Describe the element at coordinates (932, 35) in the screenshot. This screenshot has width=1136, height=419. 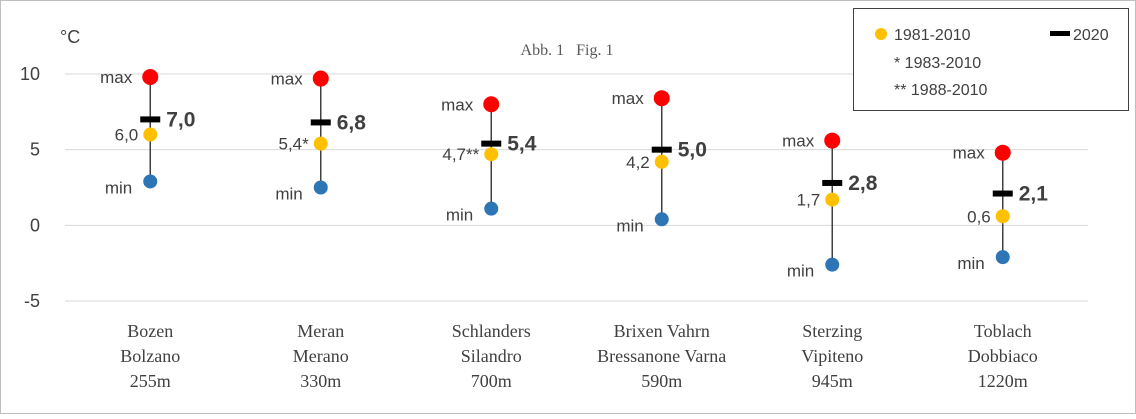
I see `legend-mean-label: 1981-2010` at that location.